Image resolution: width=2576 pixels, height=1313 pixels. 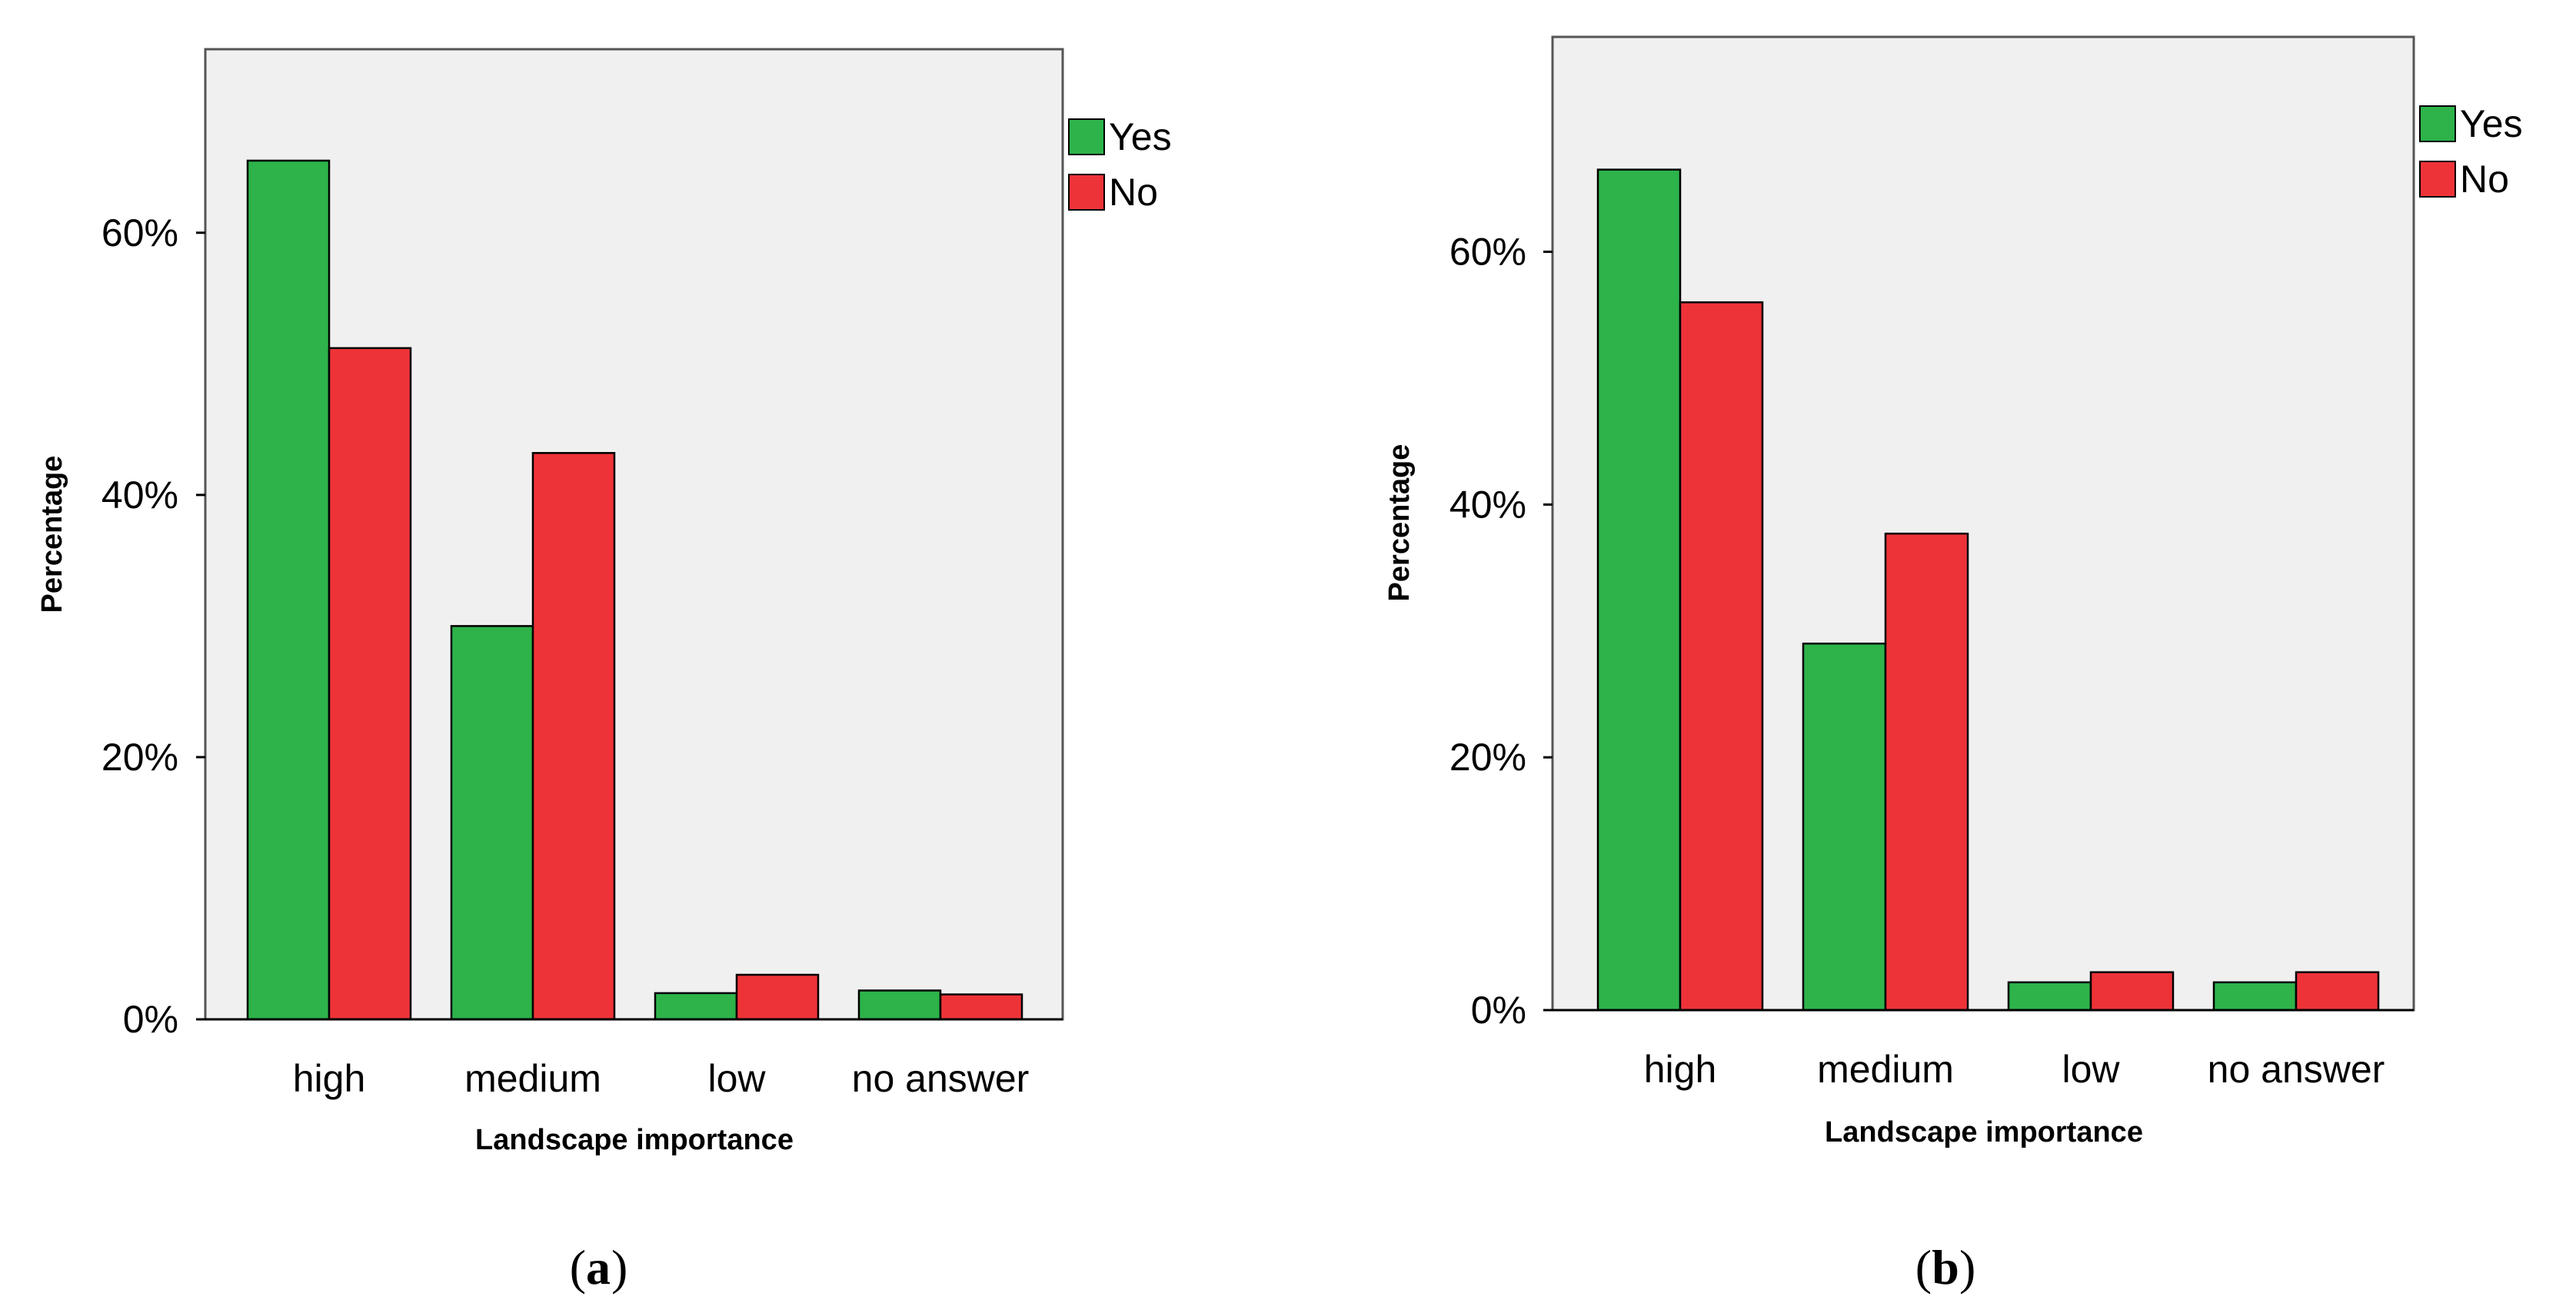 What do you see at coordinates (1399, 523) in the screenshot?
I see `y-axis-title-b: Percentage` at bounding box center [1399, 523].